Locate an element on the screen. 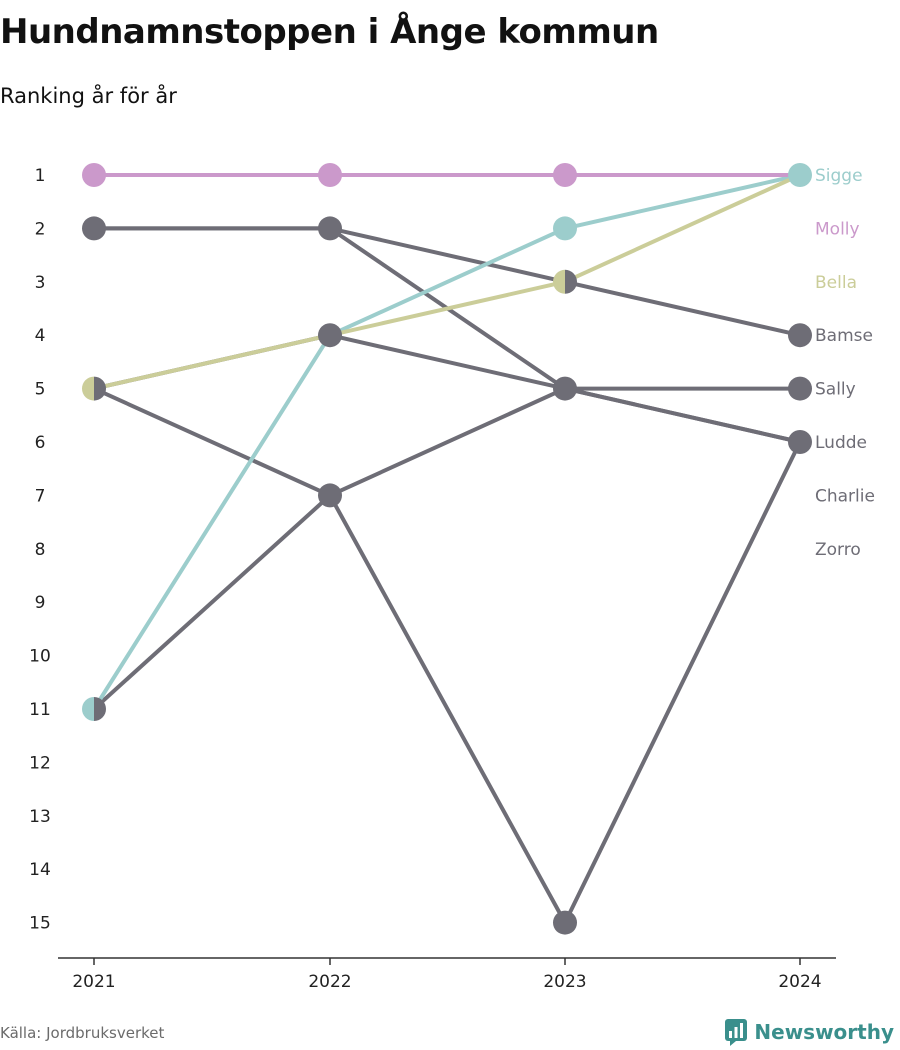 The image size is (900, 1050). brand-name: Newsworthy is located at coordinates (824, 1032).